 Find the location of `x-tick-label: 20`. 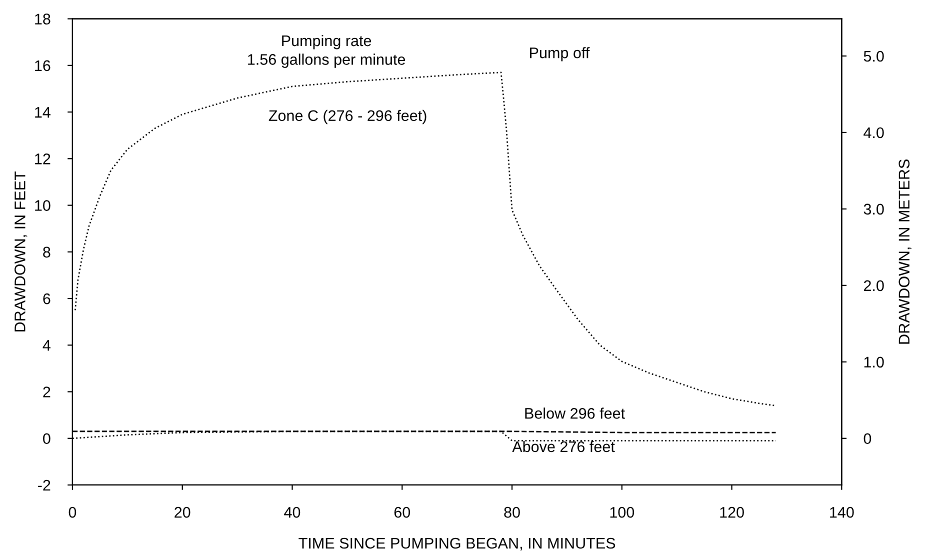

x-tick-label: 20 is located at coordinates (182, 512).